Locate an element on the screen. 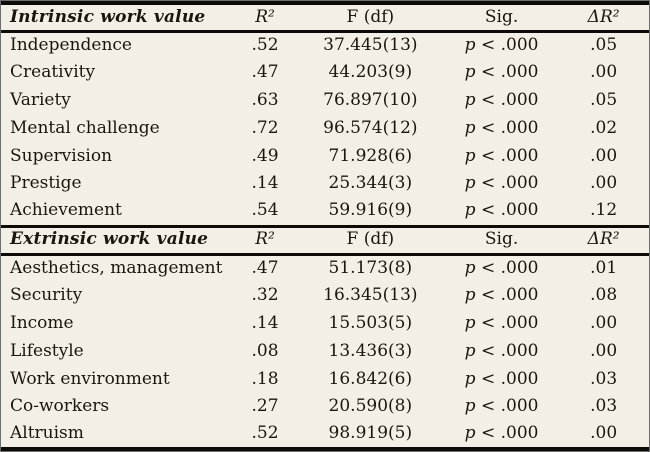 The image size is (650, 452). row-label: Achievement is located at coordinates (66, 210).